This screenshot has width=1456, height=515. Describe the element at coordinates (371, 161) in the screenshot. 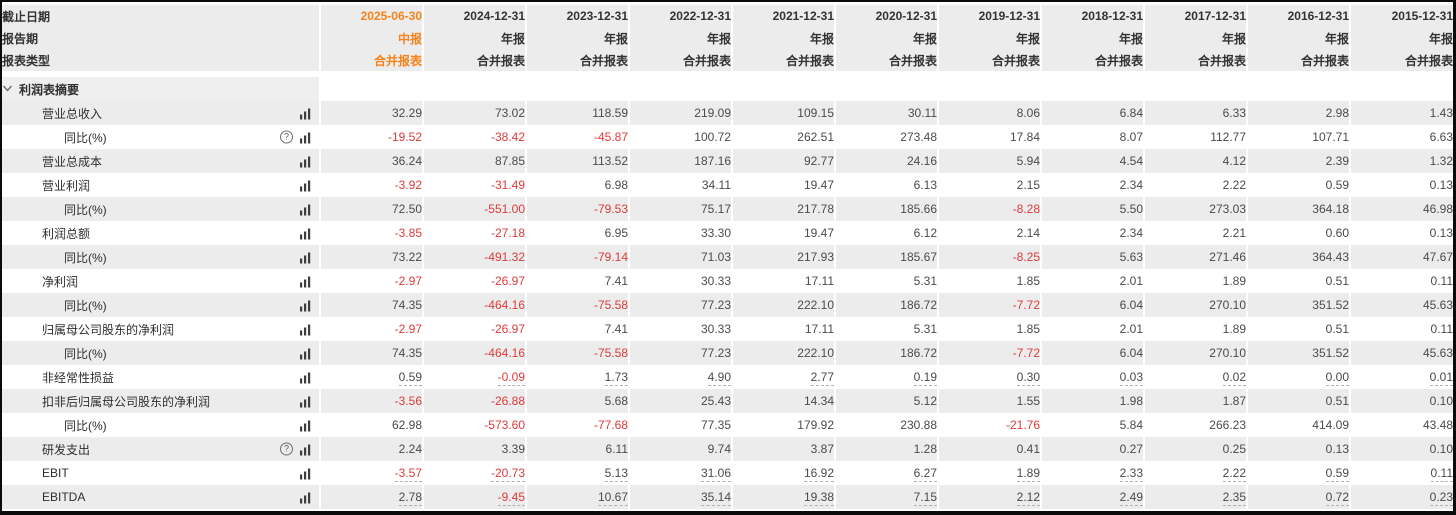

I see `value-cell: 36.24` at that location.